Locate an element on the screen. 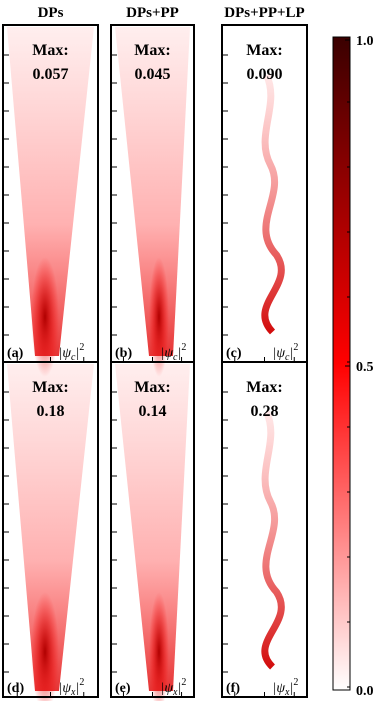 The width and height of the screenshot is (382, 706). colorbar is located at coordinates (341, 363).